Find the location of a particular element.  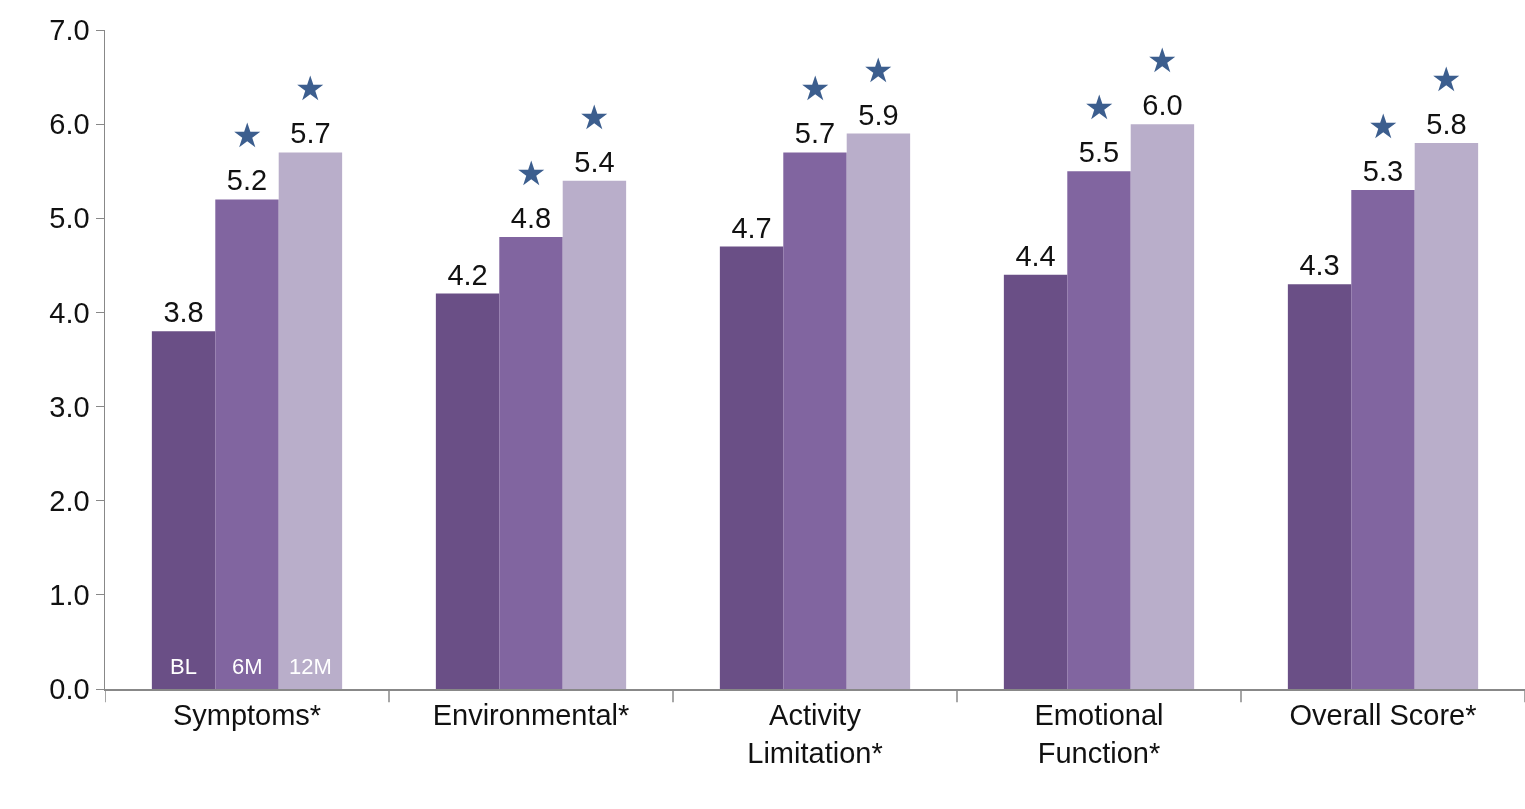

x-tick-label: Emotional Function* is located at coordinates (1099, 734).